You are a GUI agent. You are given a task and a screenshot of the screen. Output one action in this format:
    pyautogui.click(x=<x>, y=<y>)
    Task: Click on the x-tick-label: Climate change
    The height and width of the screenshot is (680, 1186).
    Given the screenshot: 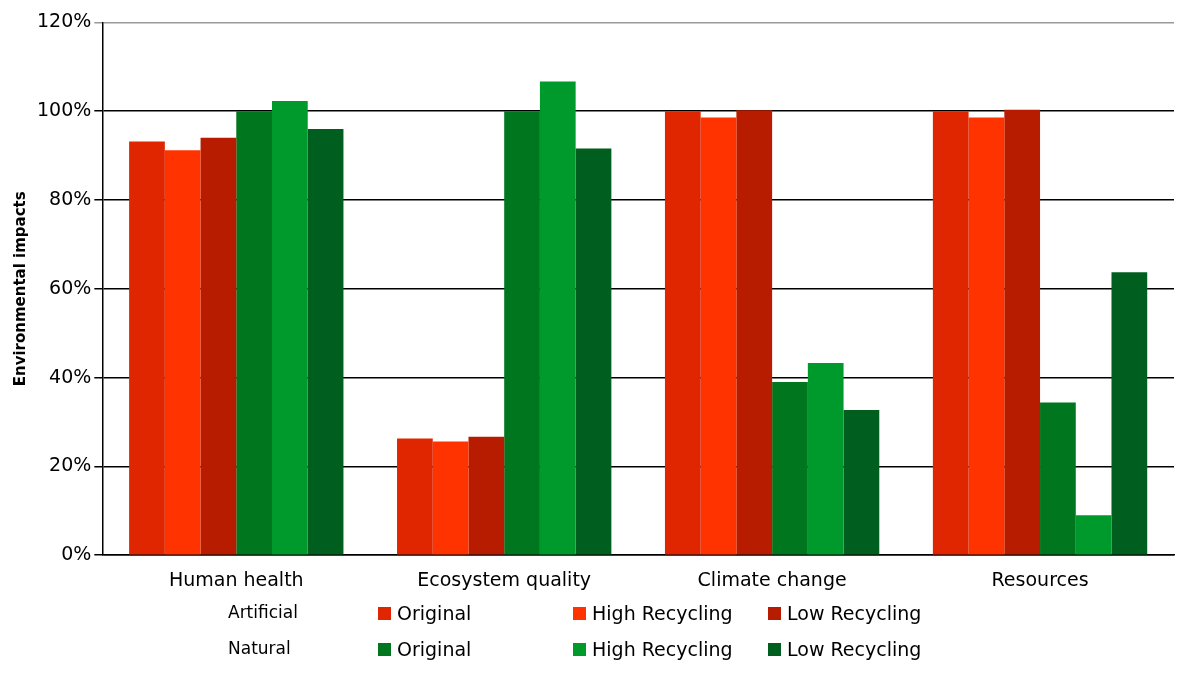 What is the action you would take?
    pyautogui.click(x=772, y=578)
    